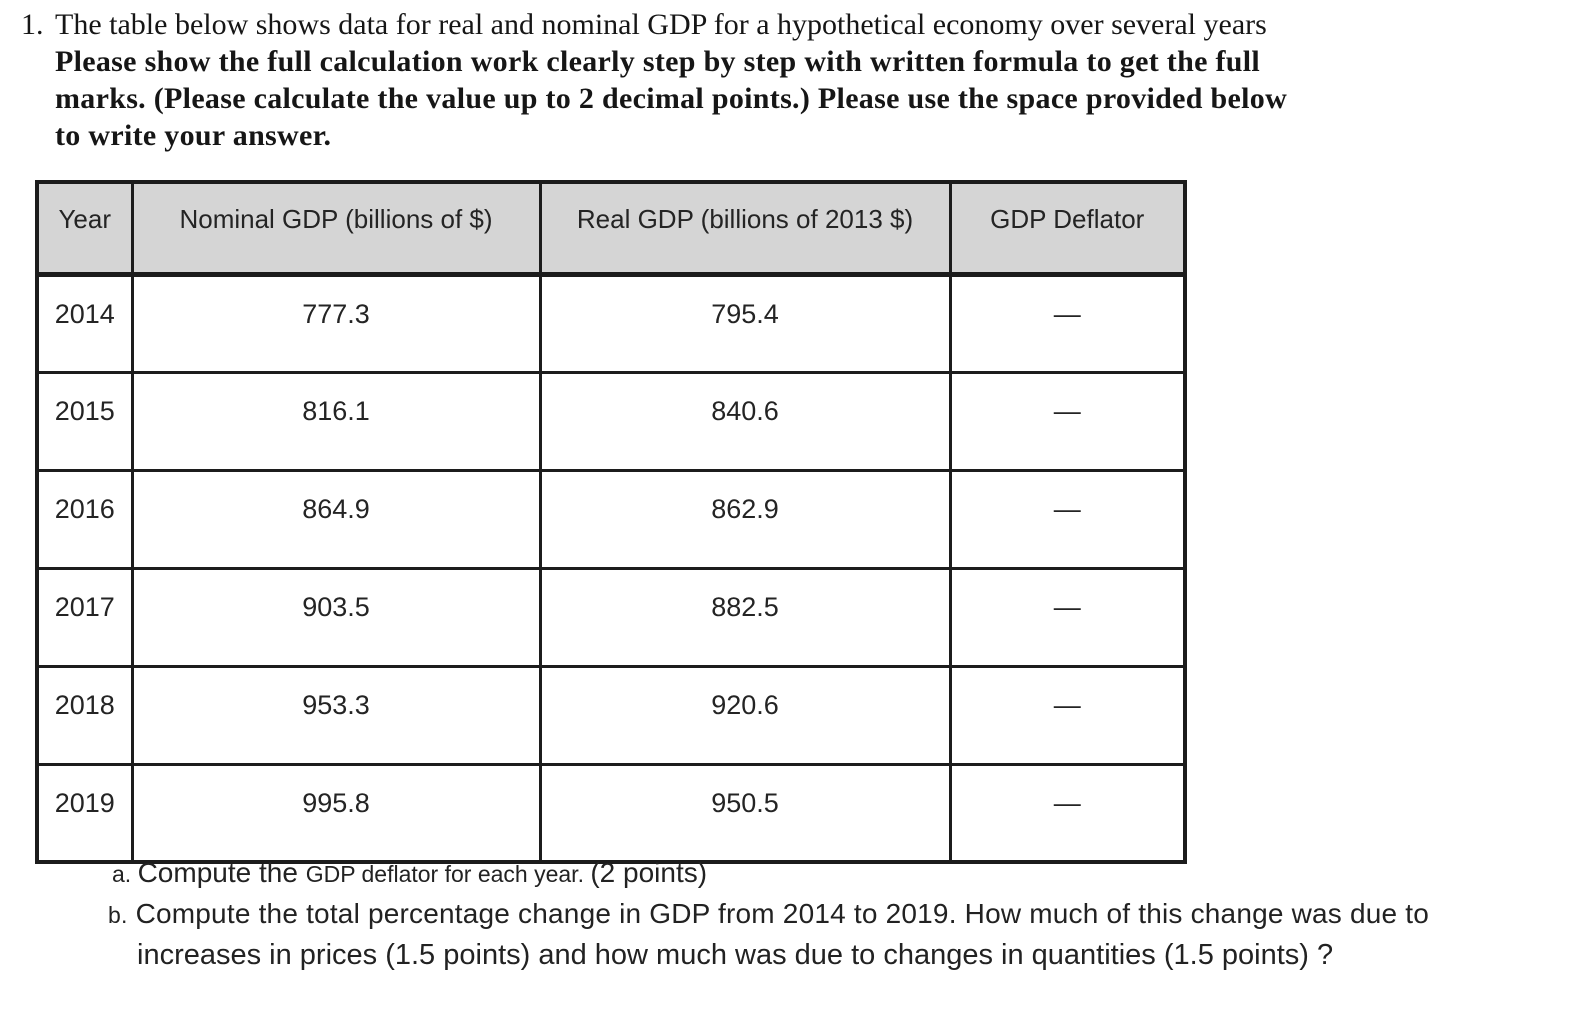 The height and width of the screenshot is (1009, 1592). I want to click on nominal-gdp-cell: 995.8, so click(336, 813).